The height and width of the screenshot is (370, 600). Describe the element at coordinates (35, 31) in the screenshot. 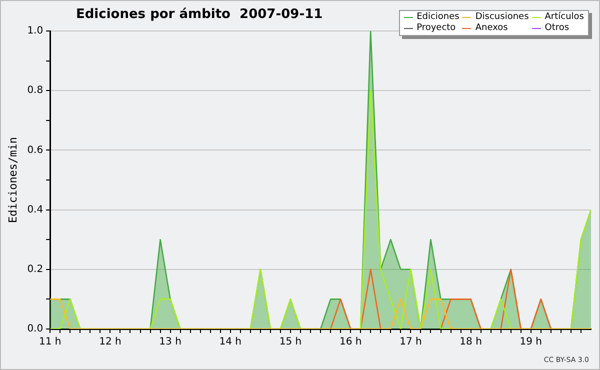

I see `y-tick-label: 1.0` at that location.